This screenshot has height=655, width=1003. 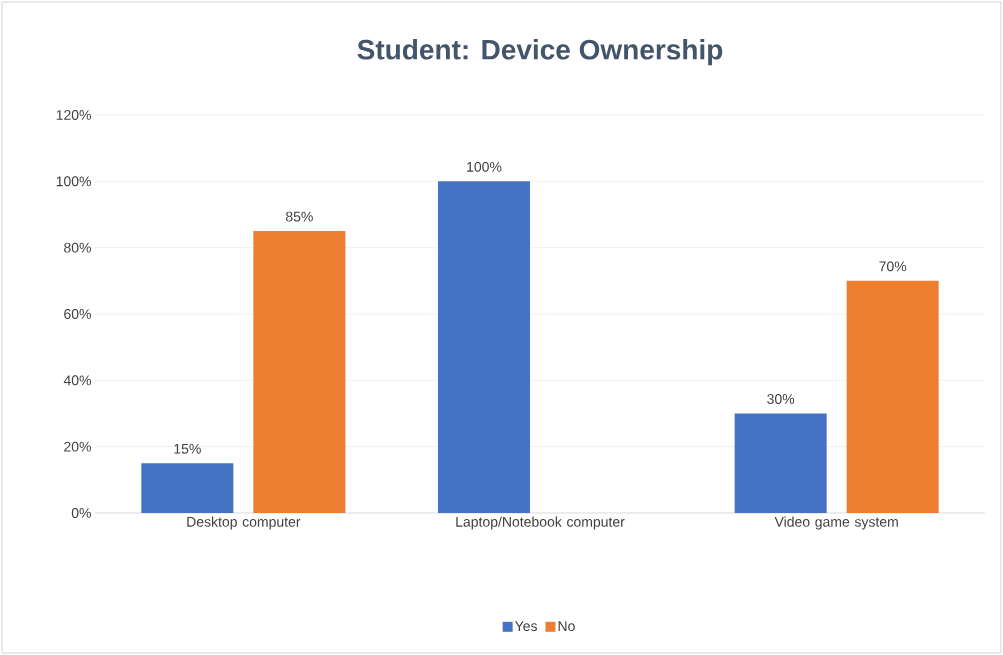 I want to click on y-tick-label: 60%, so click(x=77, y=314).